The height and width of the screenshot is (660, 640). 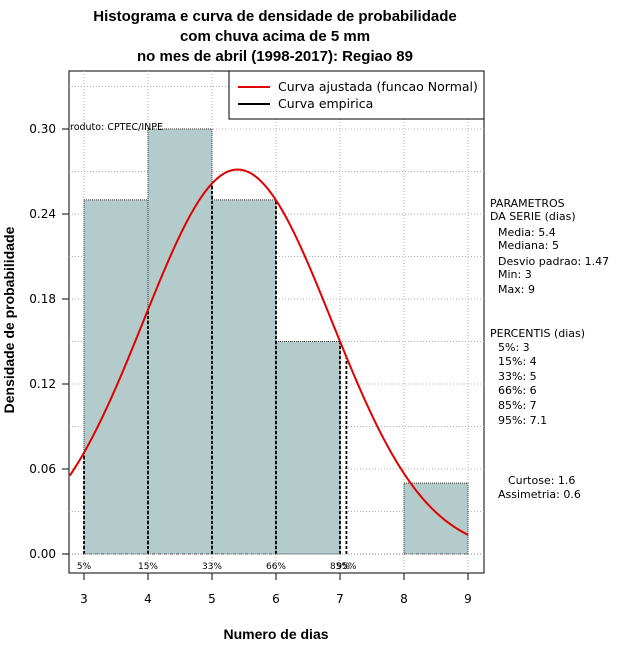 What do you see at coordinates (378, 86) in the screenshot?
I see `legend-label-fitted: Curva ajustada (funcao Normal)` at bounding box center [378, 86].